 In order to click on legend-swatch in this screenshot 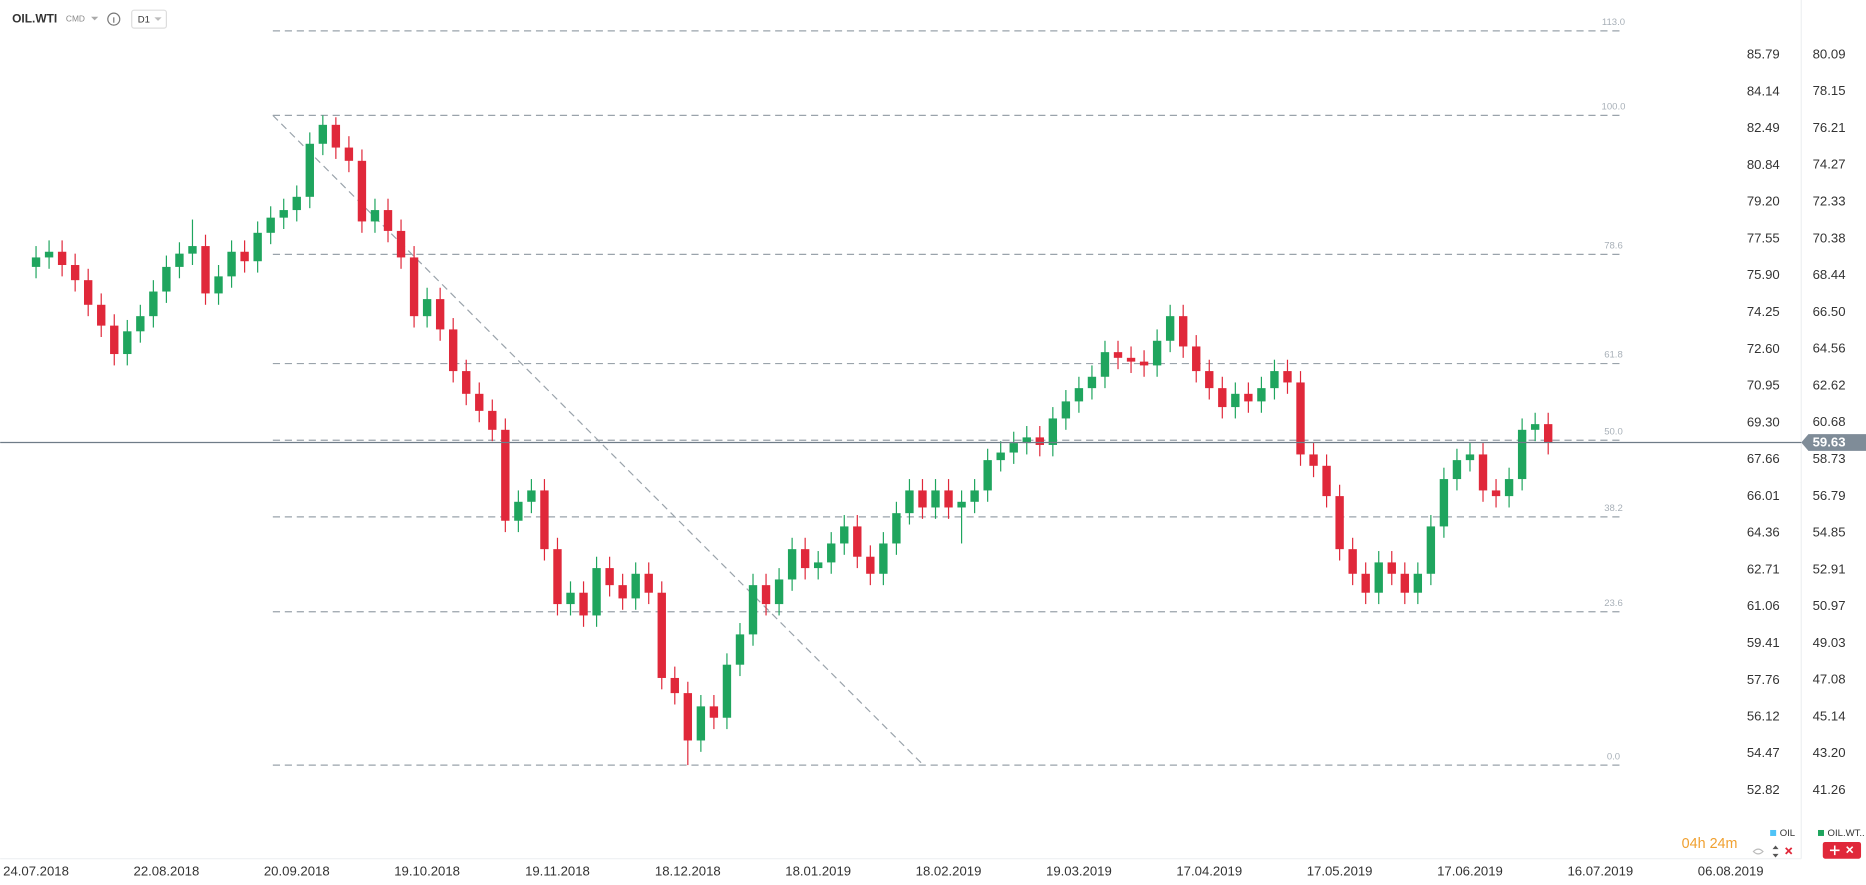, I will do `click(1773, 832)`.